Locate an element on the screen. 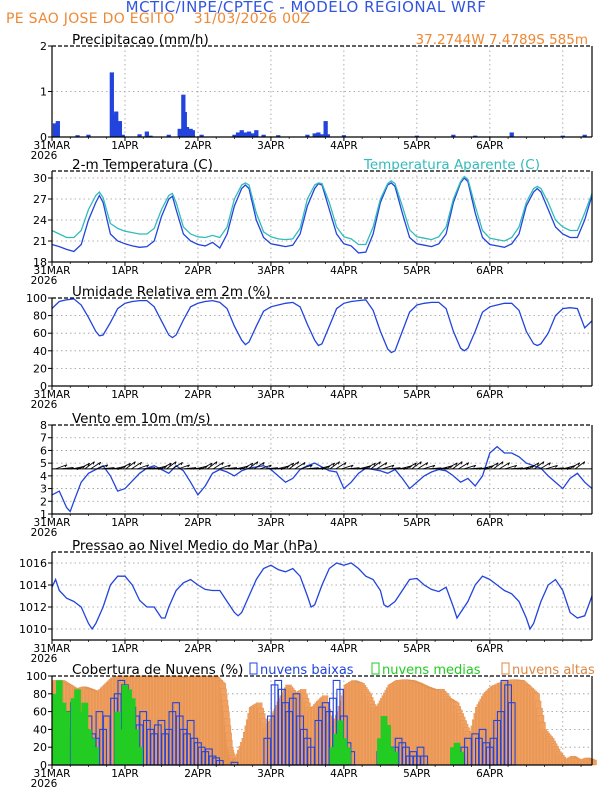 The image size is (612, 792). y-tick-label: 1012 is located at coordinates (33, 607).